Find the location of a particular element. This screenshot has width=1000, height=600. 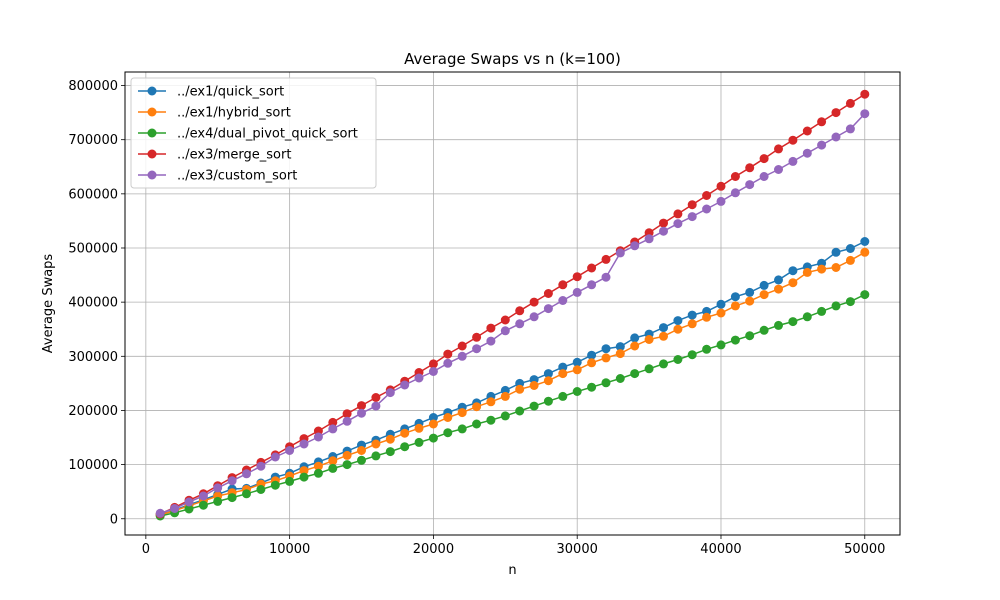

legend-entry-label: ../ex1/hybrid_sort is located at coordinates (234, 113).